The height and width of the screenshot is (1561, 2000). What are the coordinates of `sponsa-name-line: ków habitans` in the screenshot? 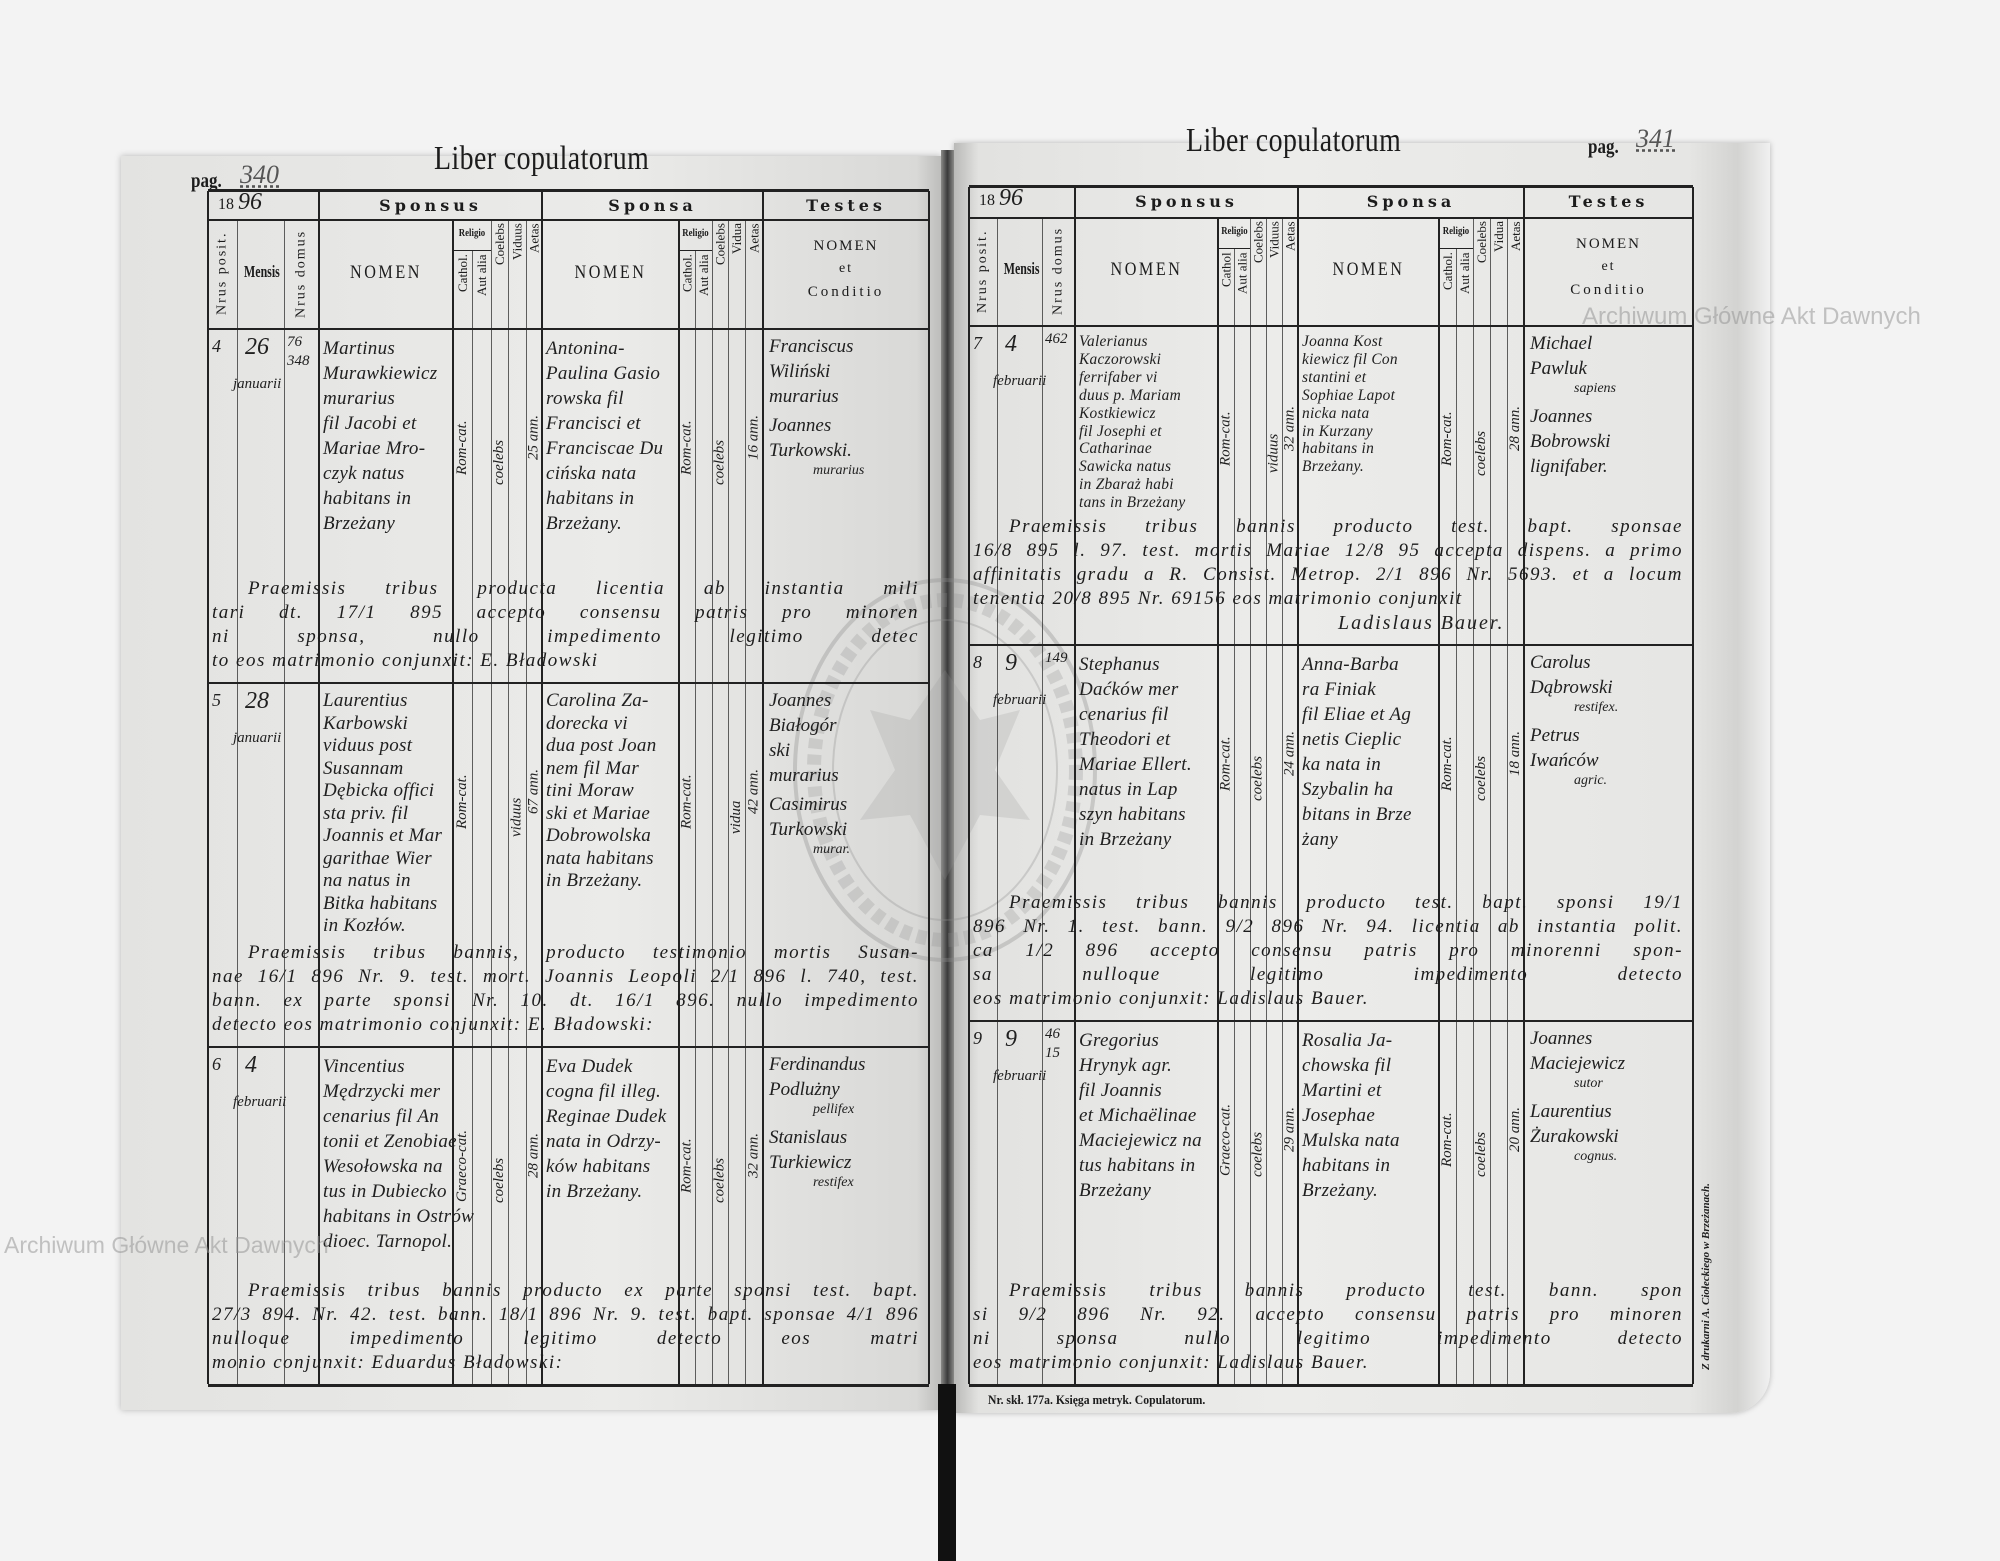 It's located at (598, 1166).